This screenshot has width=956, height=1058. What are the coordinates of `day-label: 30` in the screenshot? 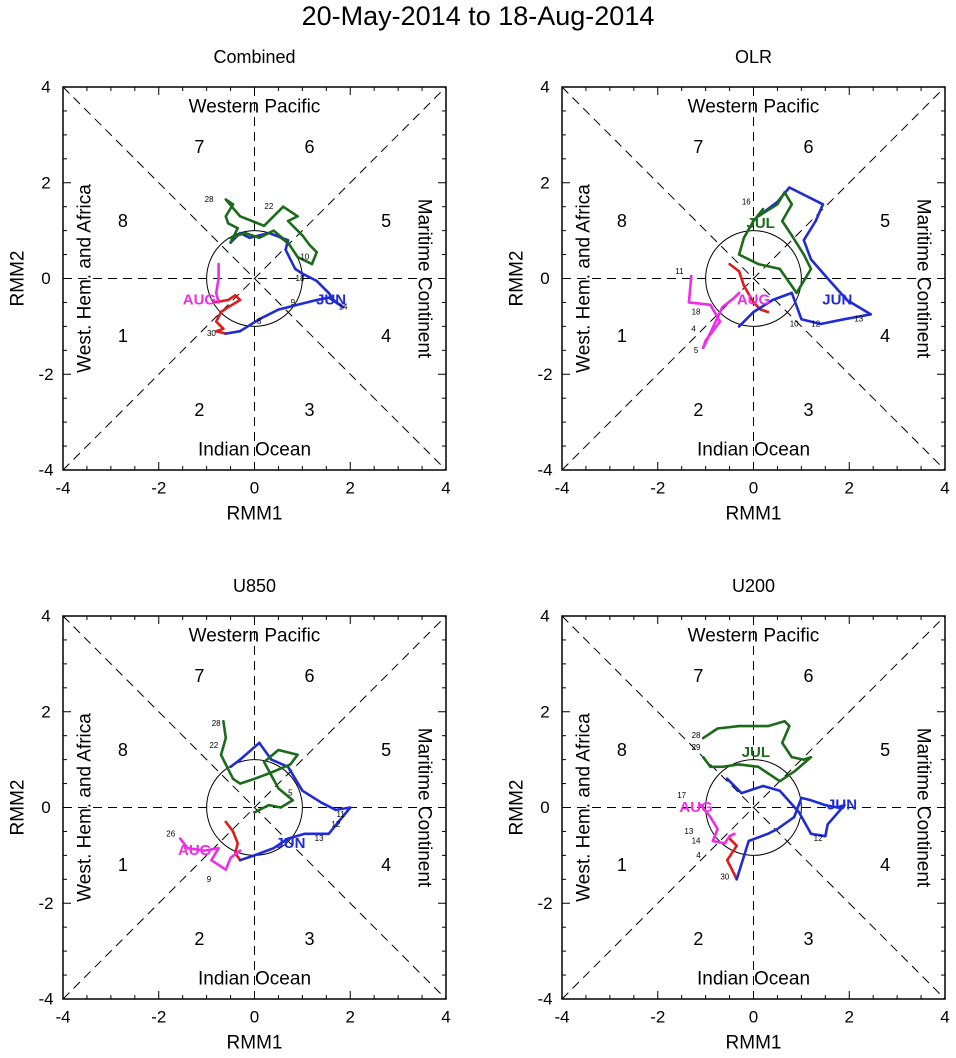 It's located at (724, 876).